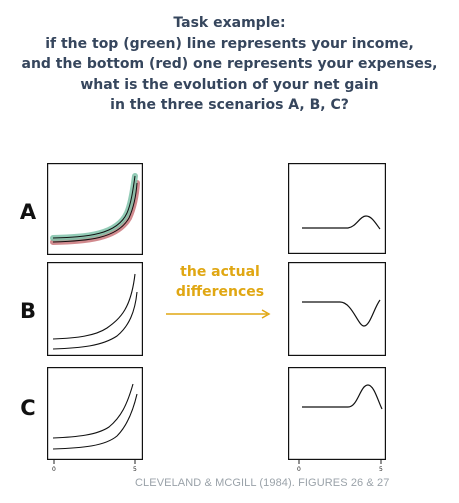  What do you see at coordinates (218, 314) in the screenshot?
I see `arrow-right-icon` at bounding box center [218, 314].